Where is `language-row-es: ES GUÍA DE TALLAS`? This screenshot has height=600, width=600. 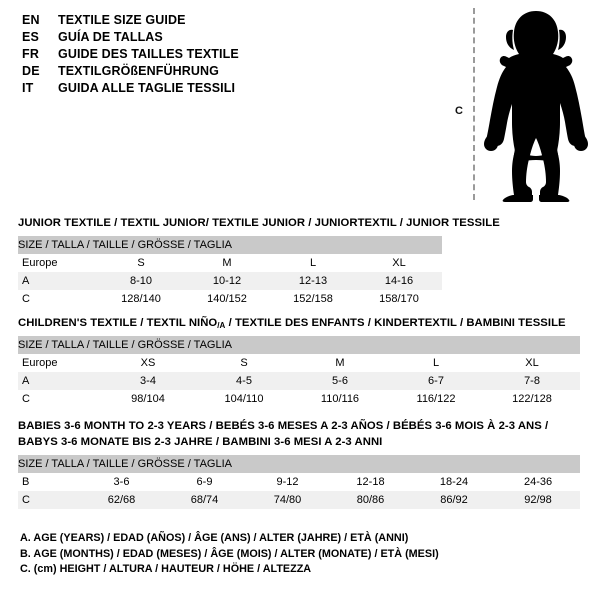
language-row-es: ES GUÍA DE TALLAS is located at coordinates (227, 38).